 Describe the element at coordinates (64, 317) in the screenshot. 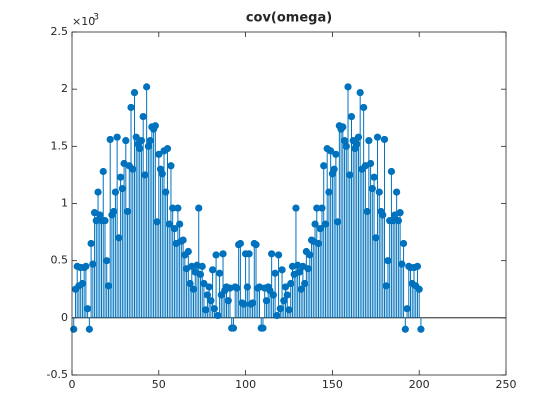

I see `y-tick-label: 0` at that location.